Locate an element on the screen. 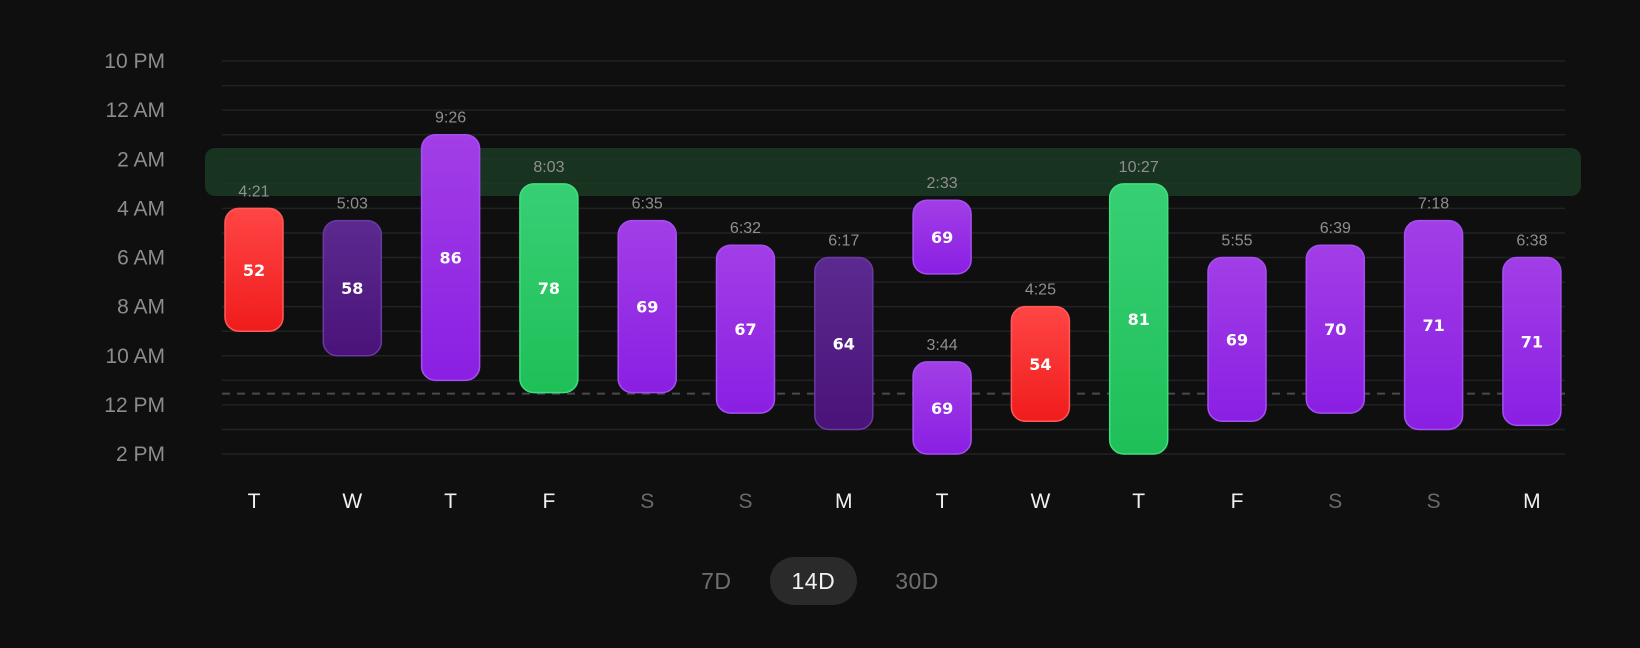  y-tick-label: 6 AM is located at coordinates (141, 258).